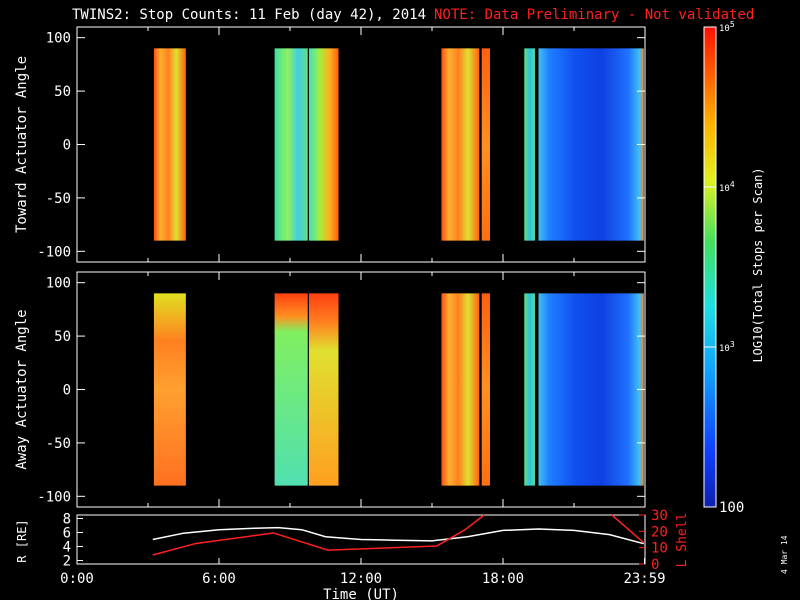 The image size is (800, 600). Describe the element at coordinates (784, 554) in the screenshot. I see `date-stamp: 4 Mar 14` at that location.